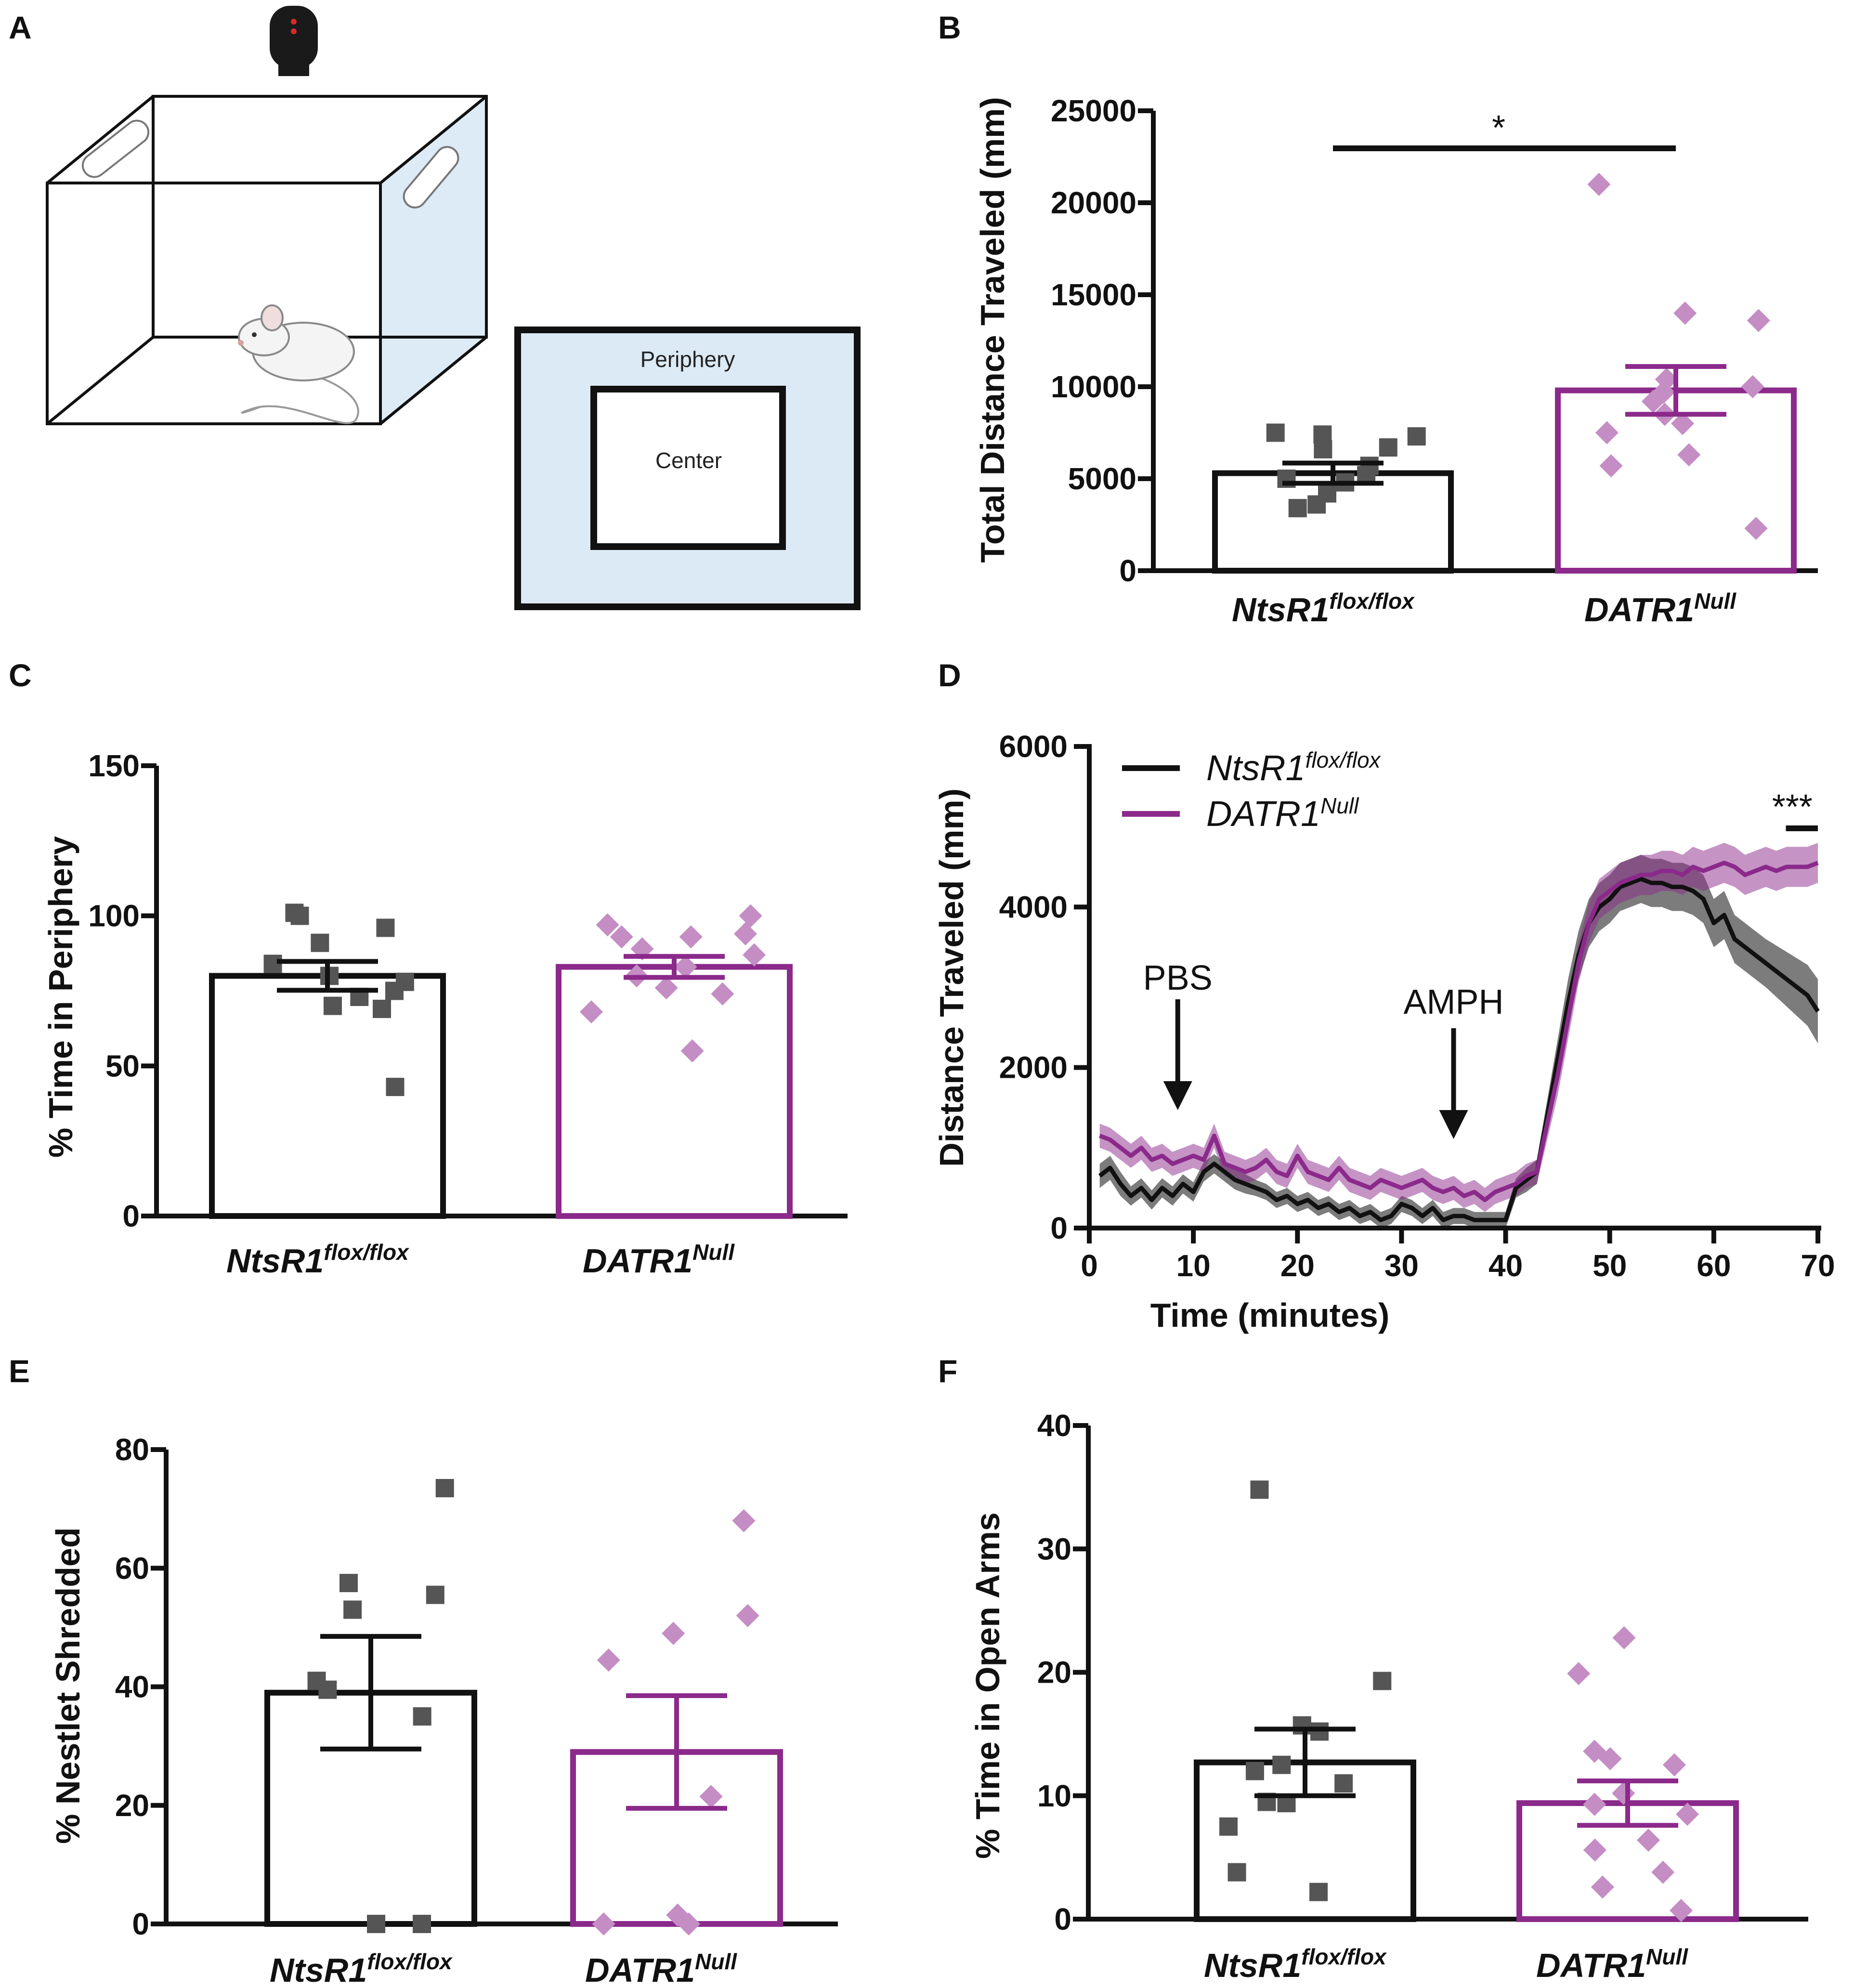 The width and height of the screenshot is (1854, 1988). Describe the element at coordinates (1610, 1265) in the screenshot. I see `chart-d-xtick-label: 50` at that location.